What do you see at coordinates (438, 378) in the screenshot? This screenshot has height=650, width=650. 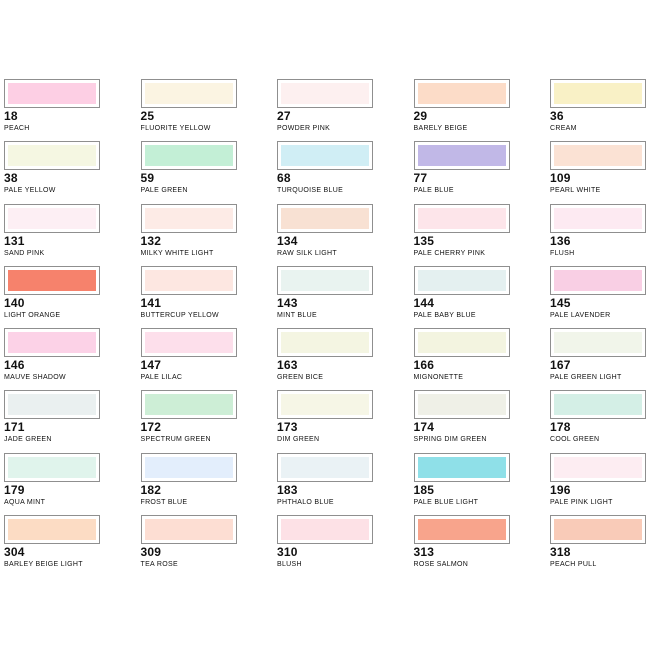 I see `swatch-name: MIGNONETTE` at bounding box center [438, 378].